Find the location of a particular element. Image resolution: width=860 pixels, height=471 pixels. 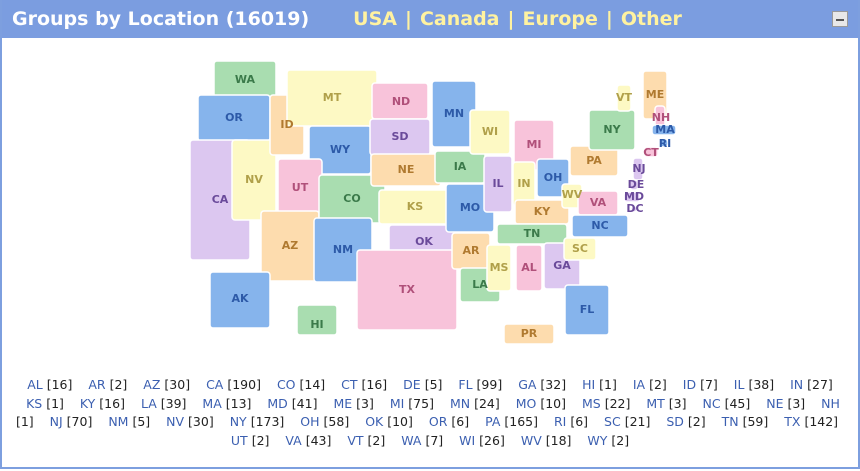

state-code: GA is located at coordinates (527, 384).